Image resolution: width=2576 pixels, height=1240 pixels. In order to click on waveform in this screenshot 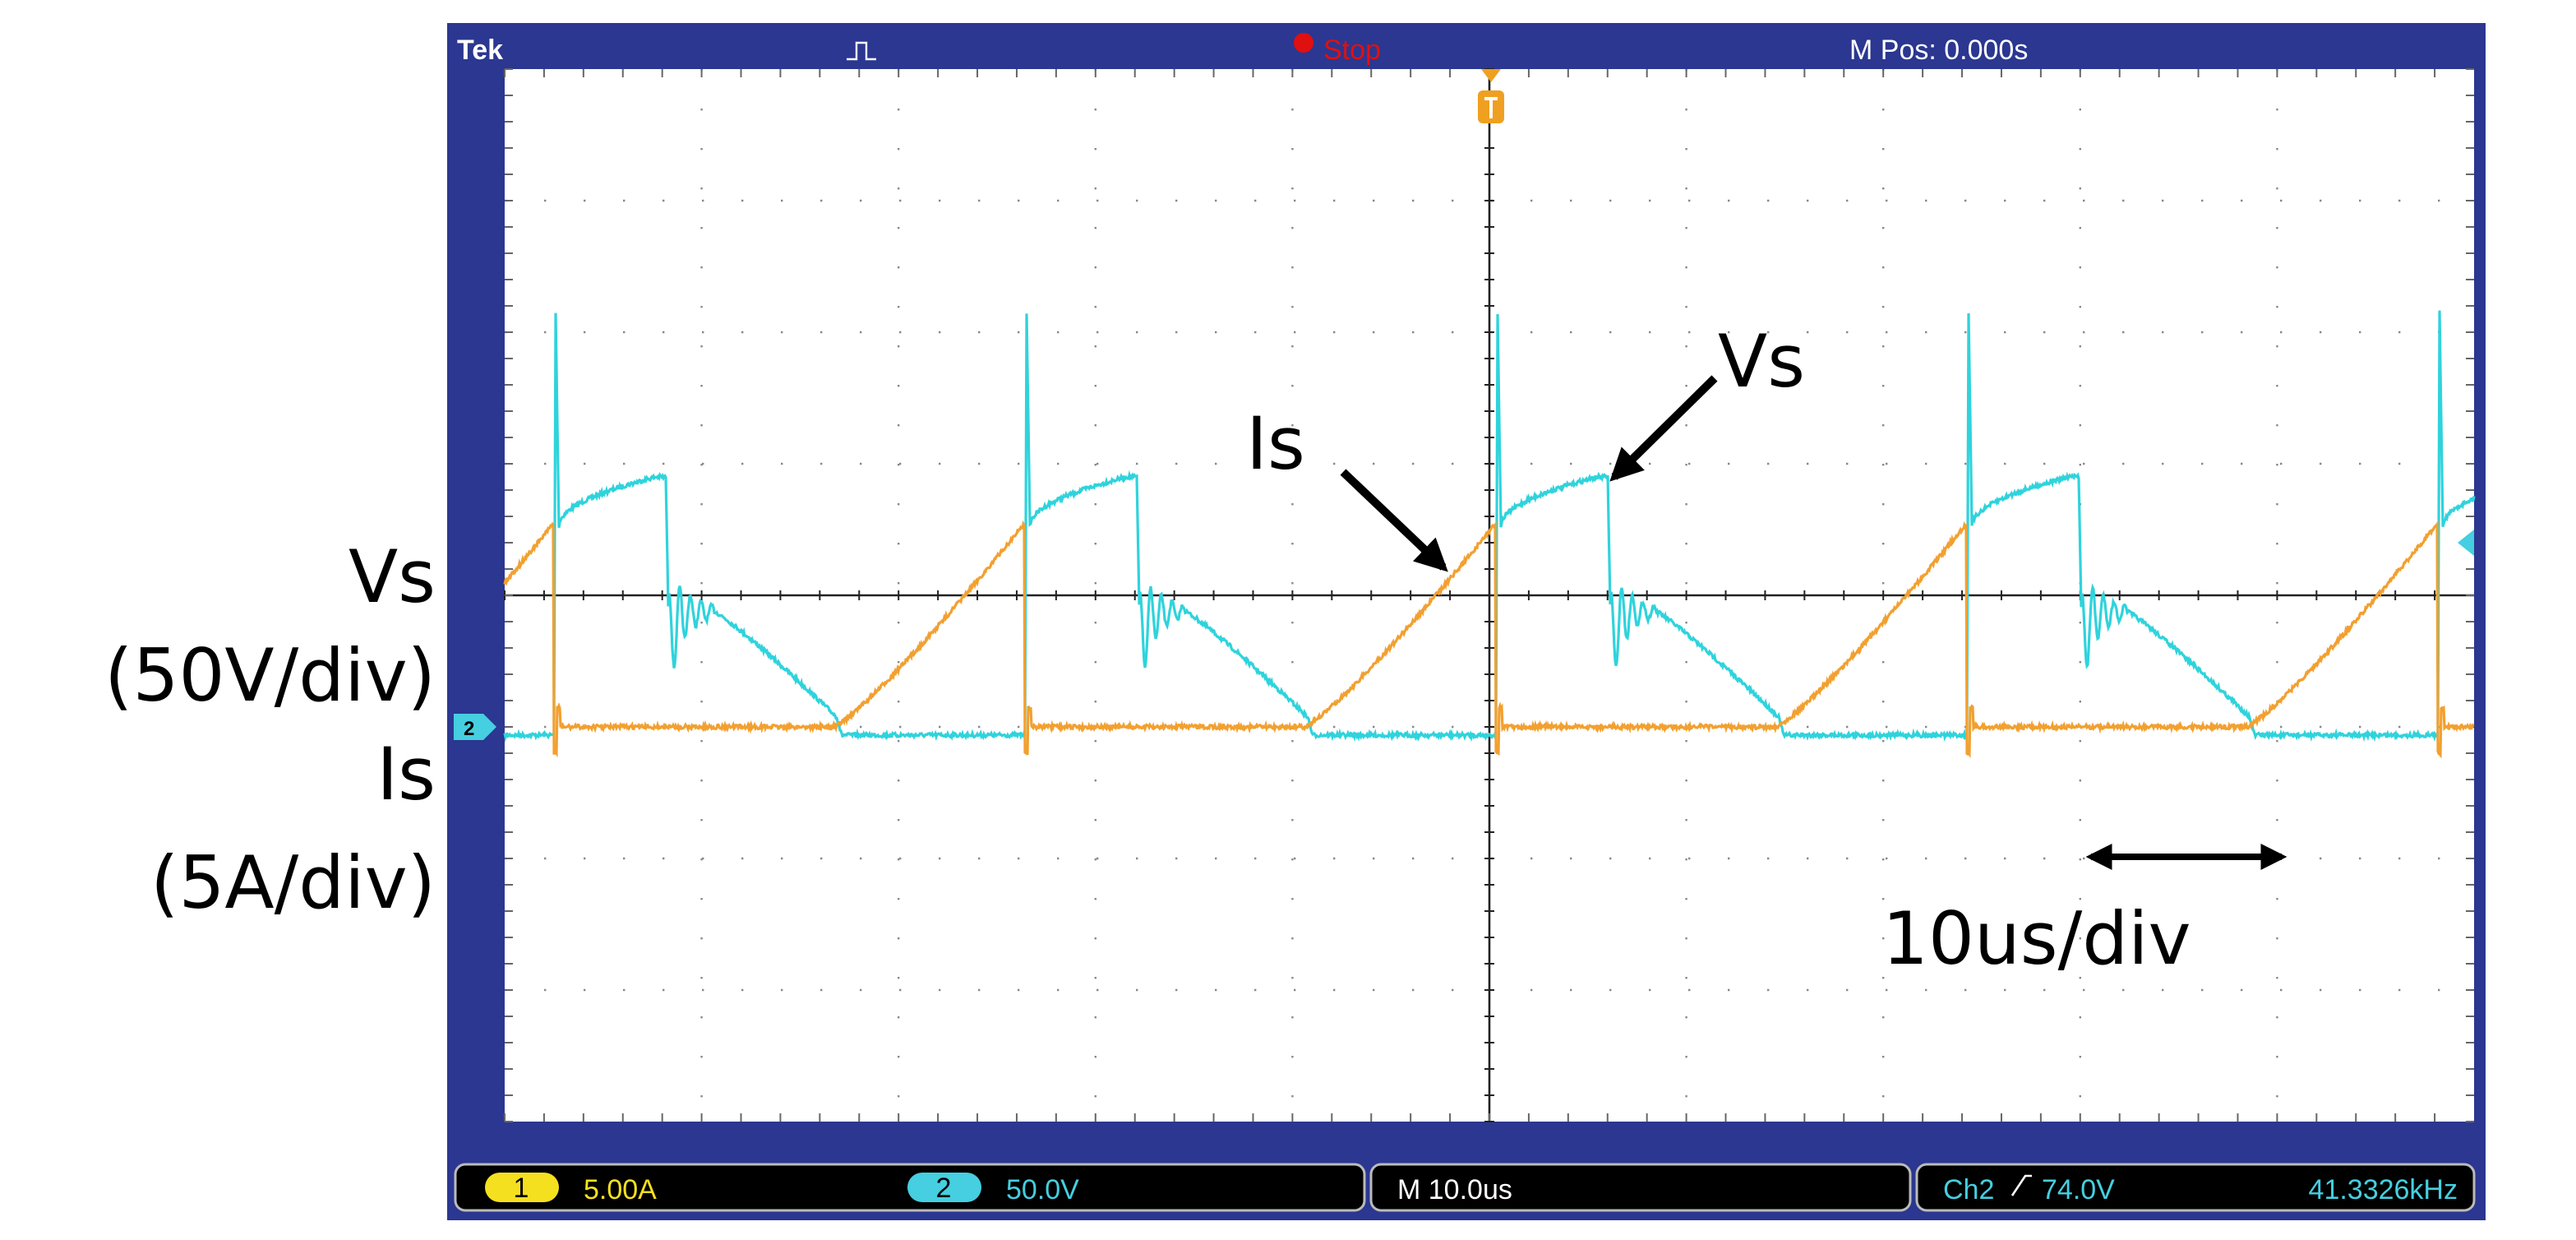, I will do `click(1489, 639)`.